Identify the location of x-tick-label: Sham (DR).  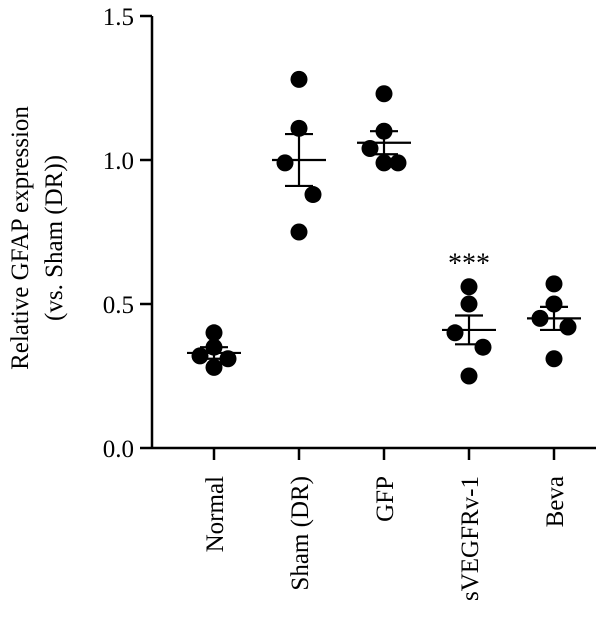
(300, 533).